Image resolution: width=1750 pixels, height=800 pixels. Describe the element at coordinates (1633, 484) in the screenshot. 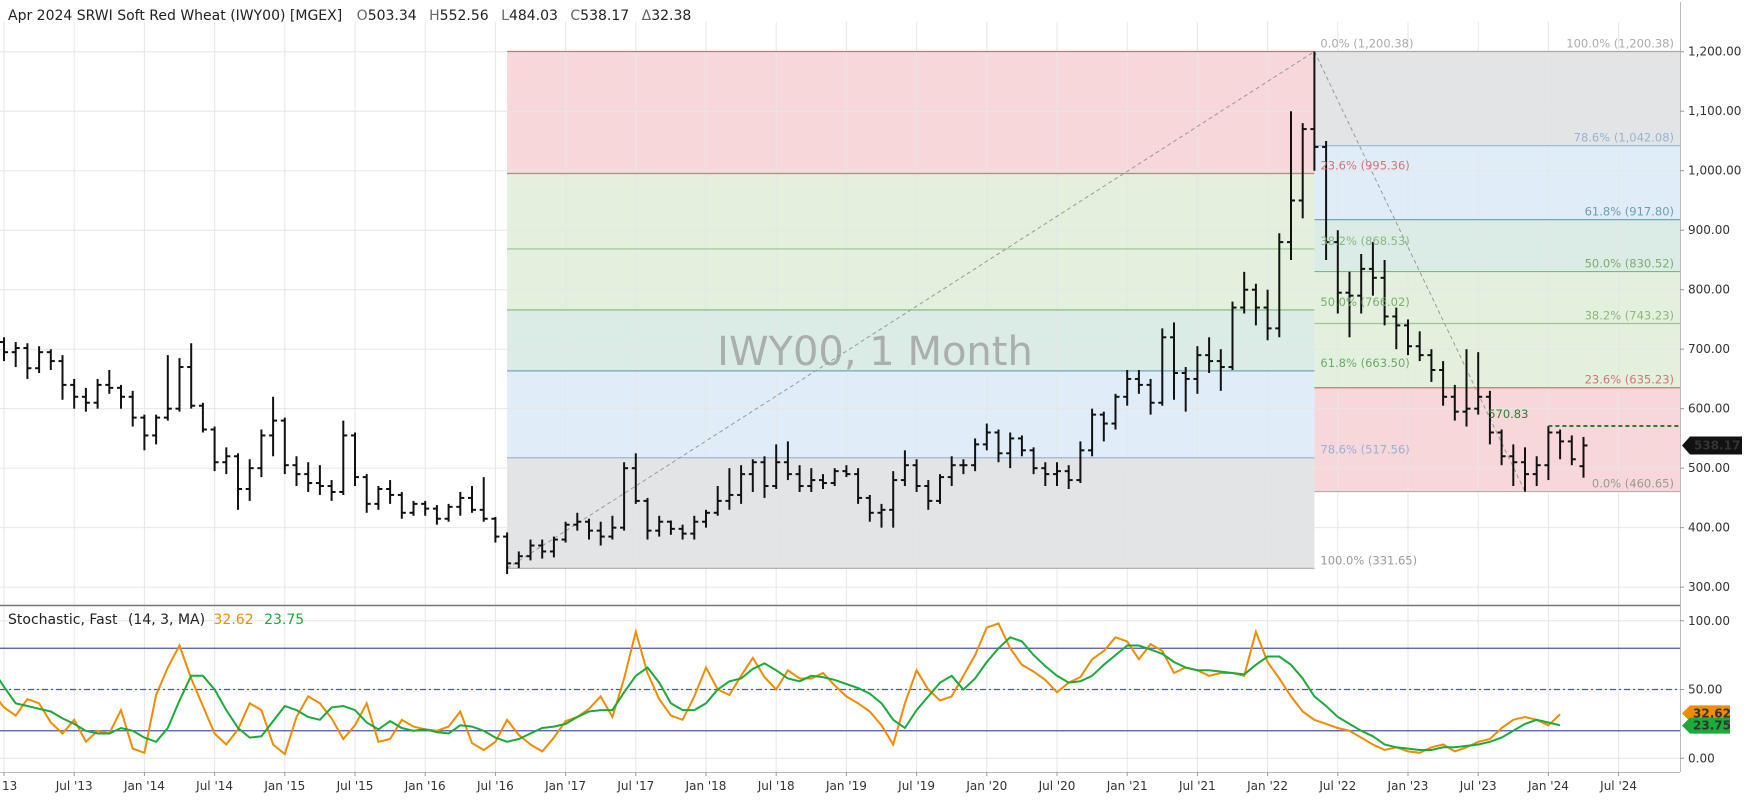

I see `fib-label-minor-6: 0.0% (460.65)` at that location.